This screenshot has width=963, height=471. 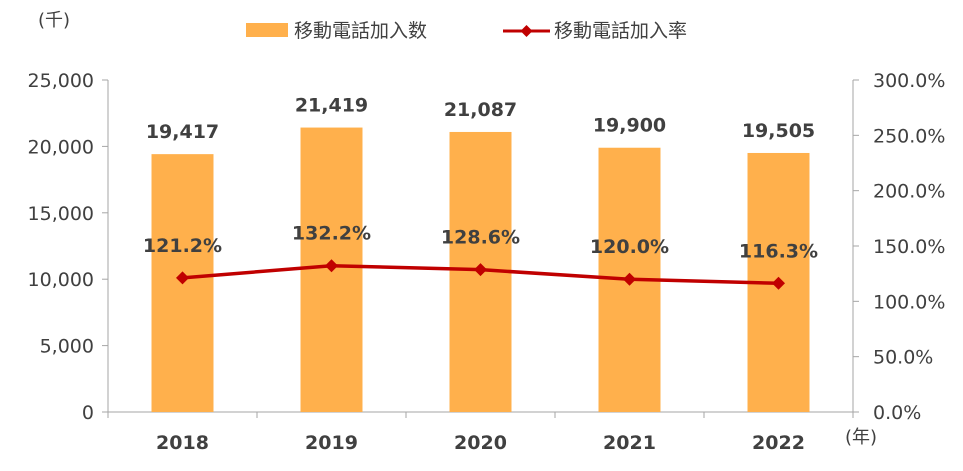 What do you see at coordinates (267, 30) in the screenshot?
I see `legend-swatch-bar` at bounding box center [267, 30].